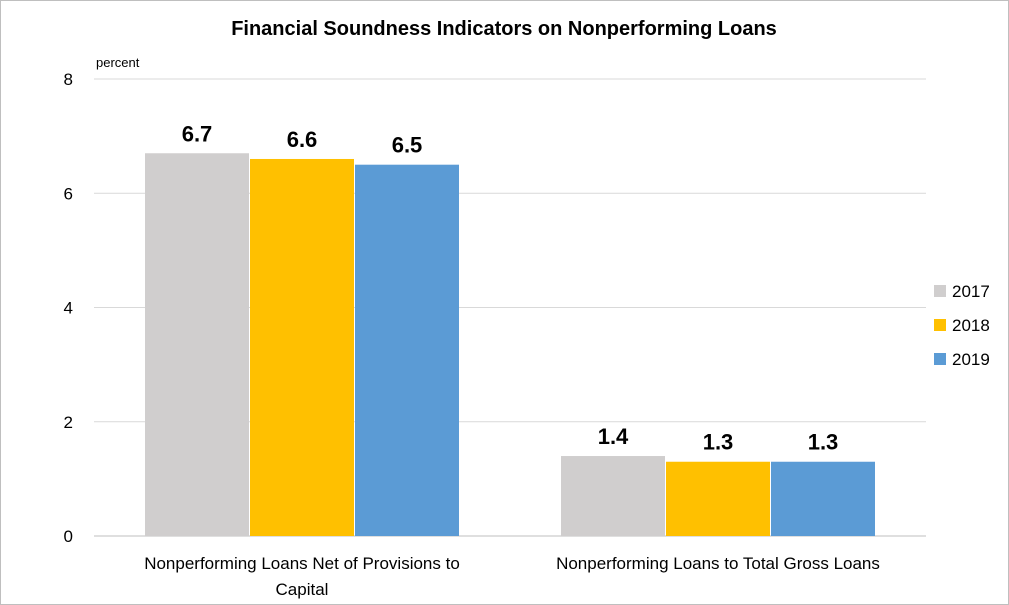 This screenshot has height=605, width=1009. What do you see at coordinates (613, 436) in the screenshot?
I see `data-label: 1.4` at bounding box center [613, 436].